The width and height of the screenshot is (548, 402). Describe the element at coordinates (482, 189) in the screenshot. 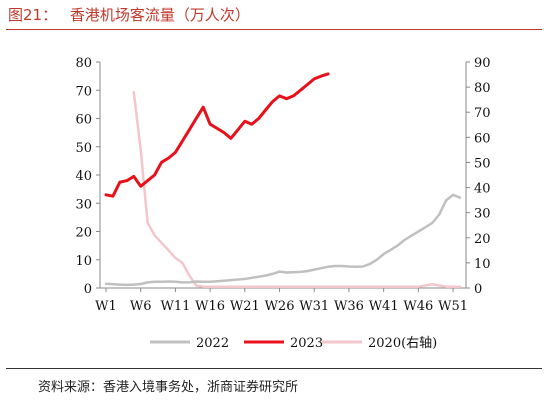

I see `right-tick-label: 40` at that location.